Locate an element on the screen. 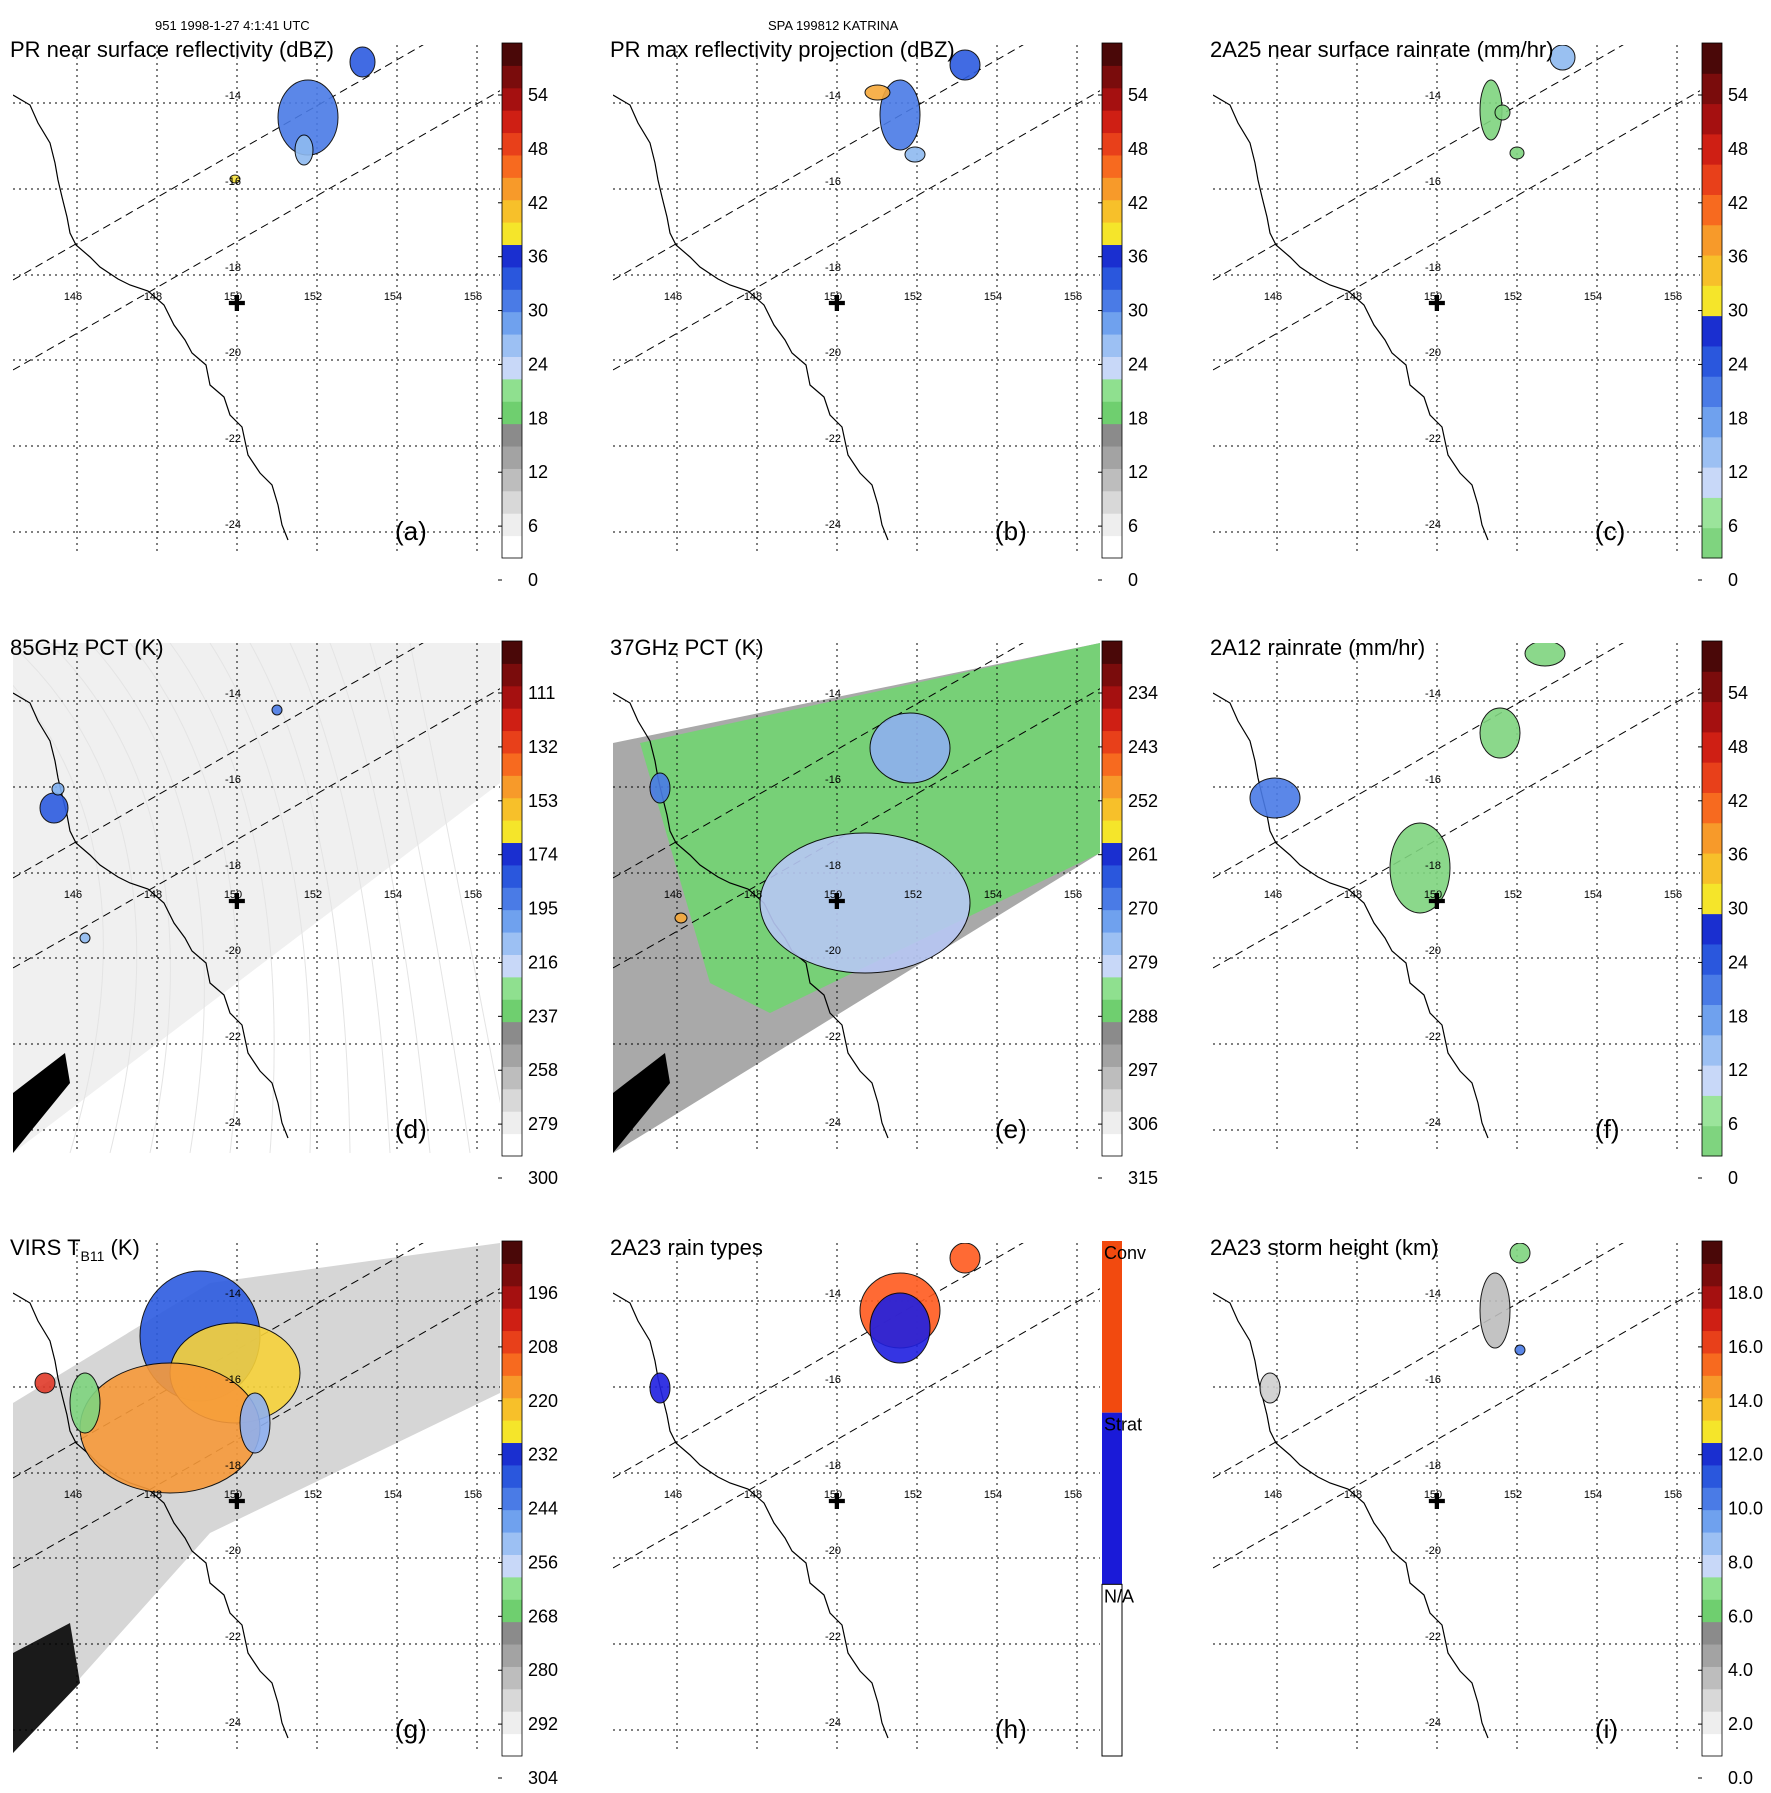 This screenshot has width=1771, height=1793. lat-tick-label: -14 is located at coordinates (233, 96).